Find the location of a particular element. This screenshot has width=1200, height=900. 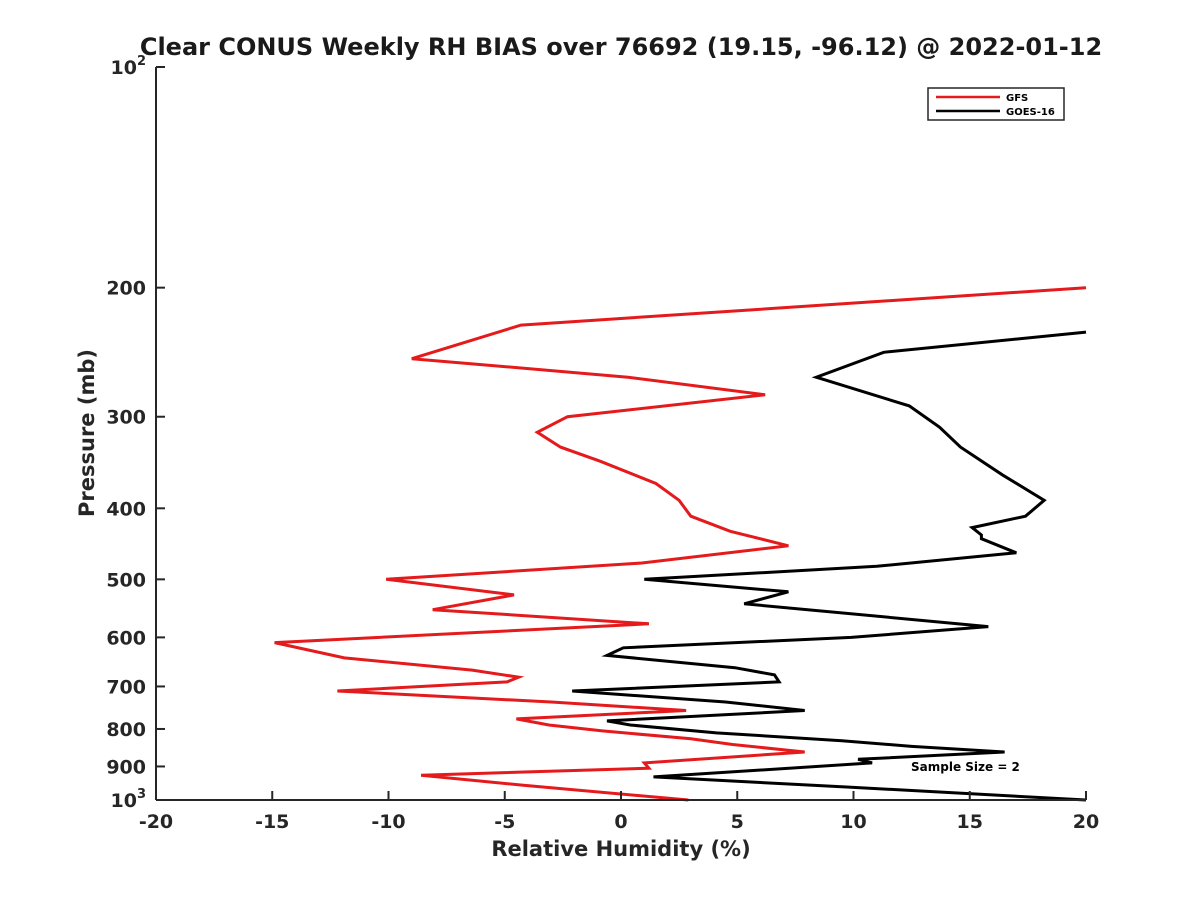

y-tick-label: 800 is located at coordinates (126, 730).